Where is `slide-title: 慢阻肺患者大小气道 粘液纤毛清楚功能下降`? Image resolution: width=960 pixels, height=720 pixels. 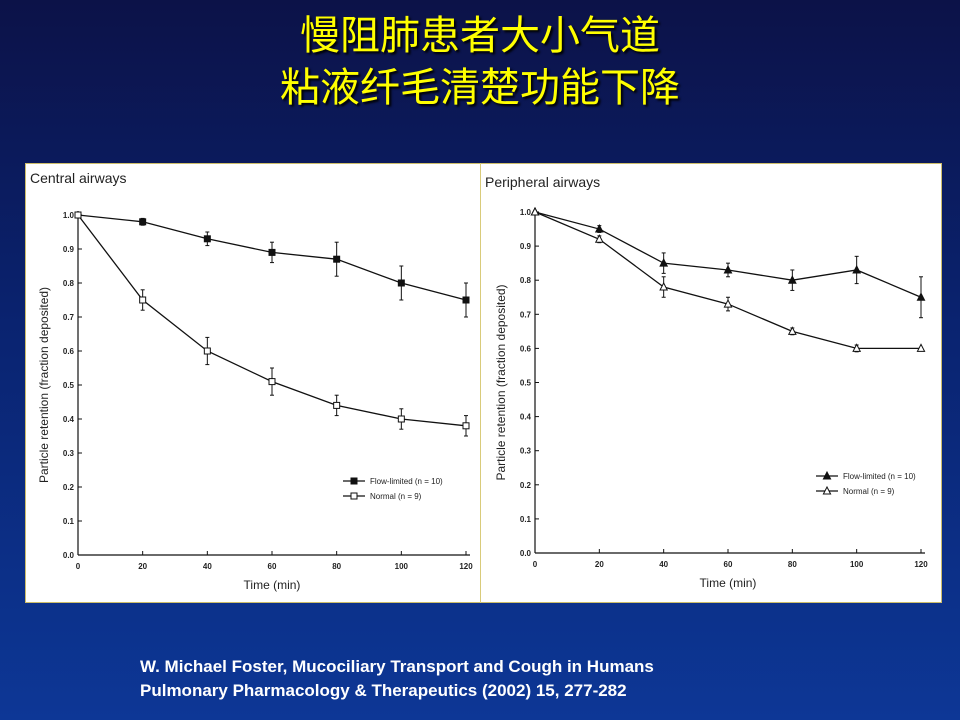
slide-title: 慢阻肺患者大小气道 粘液纤毛清楚功能下降 is located at coordinates (480, 62).